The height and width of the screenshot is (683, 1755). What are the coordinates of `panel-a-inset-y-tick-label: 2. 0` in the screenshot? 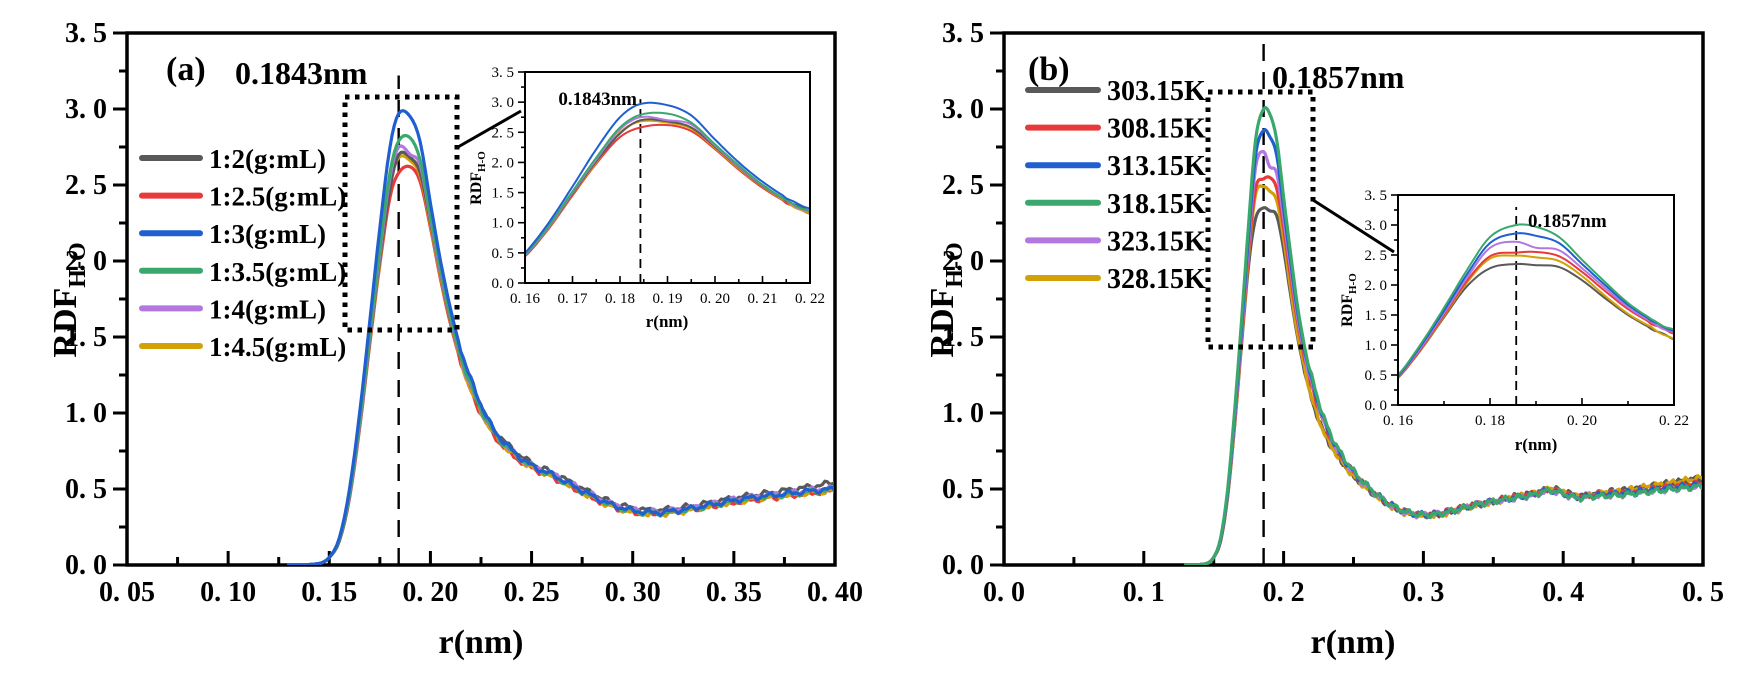 It's located at (503, 163).